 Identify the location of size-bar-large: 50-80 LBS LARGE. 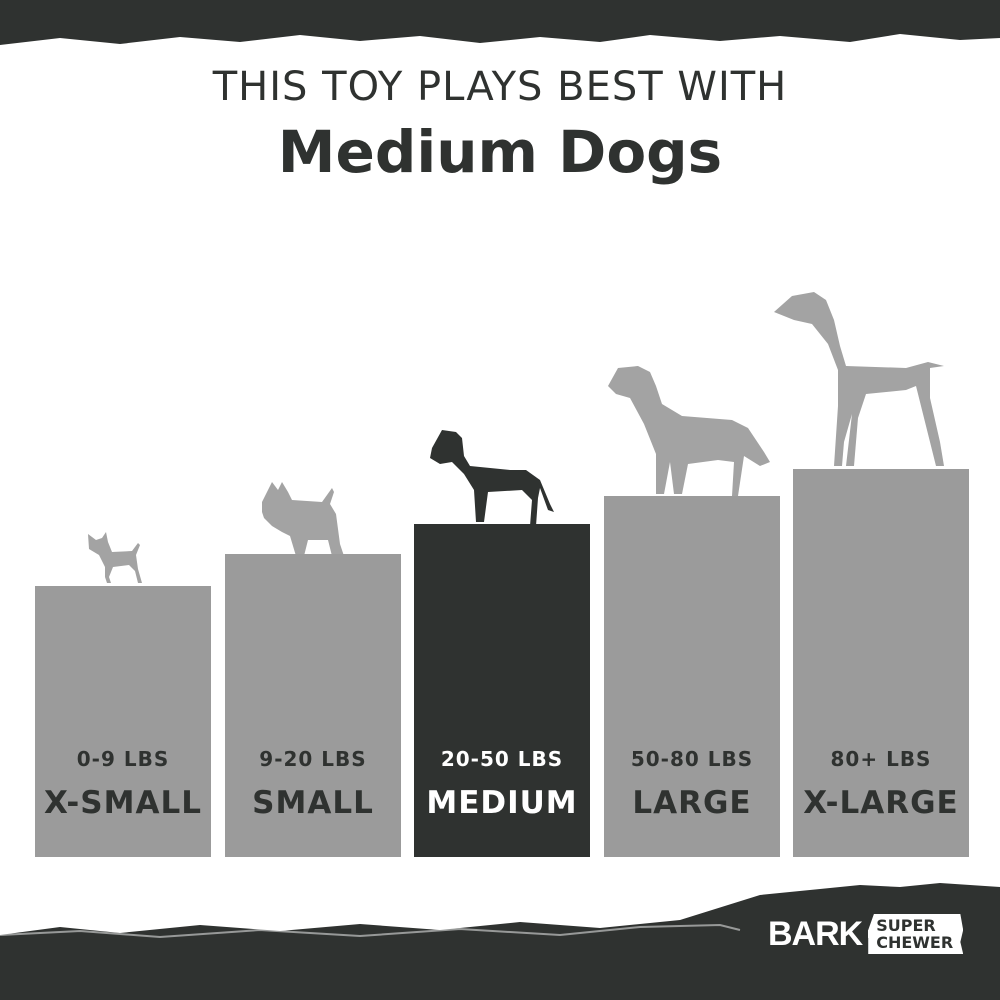
(692, 676).